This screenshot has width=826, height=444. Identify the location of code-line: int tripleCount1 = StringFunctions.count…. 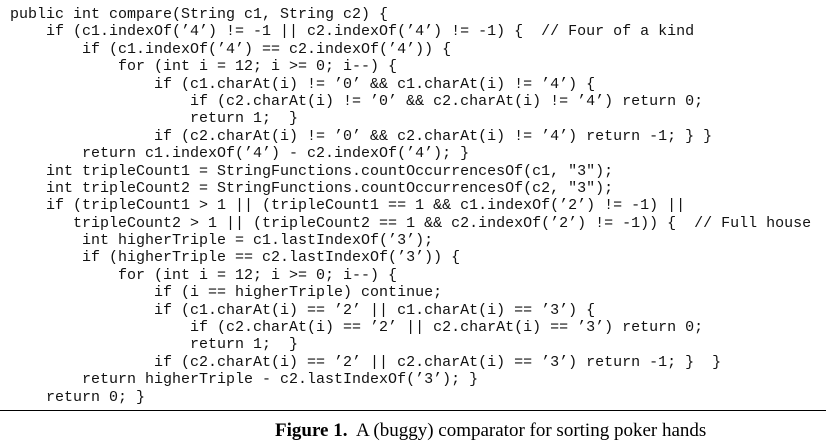
(312, 171).